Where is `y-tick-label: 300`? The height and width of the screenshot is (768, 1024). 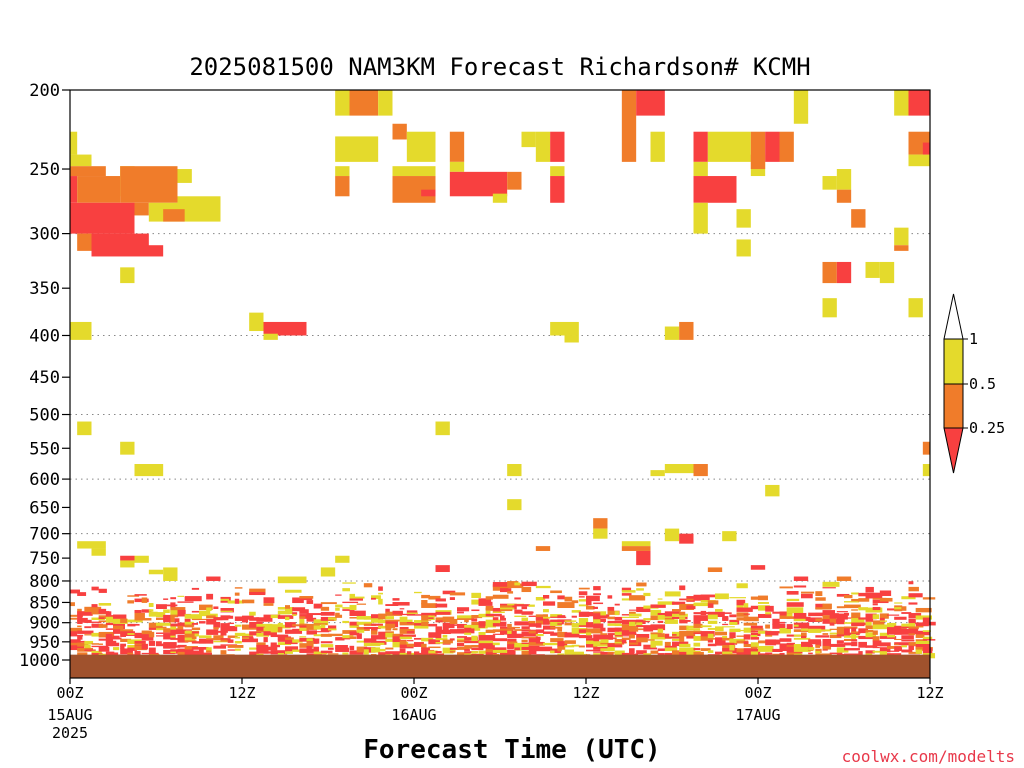 y-tick-label: 300 is located at coordinates (44, 235).